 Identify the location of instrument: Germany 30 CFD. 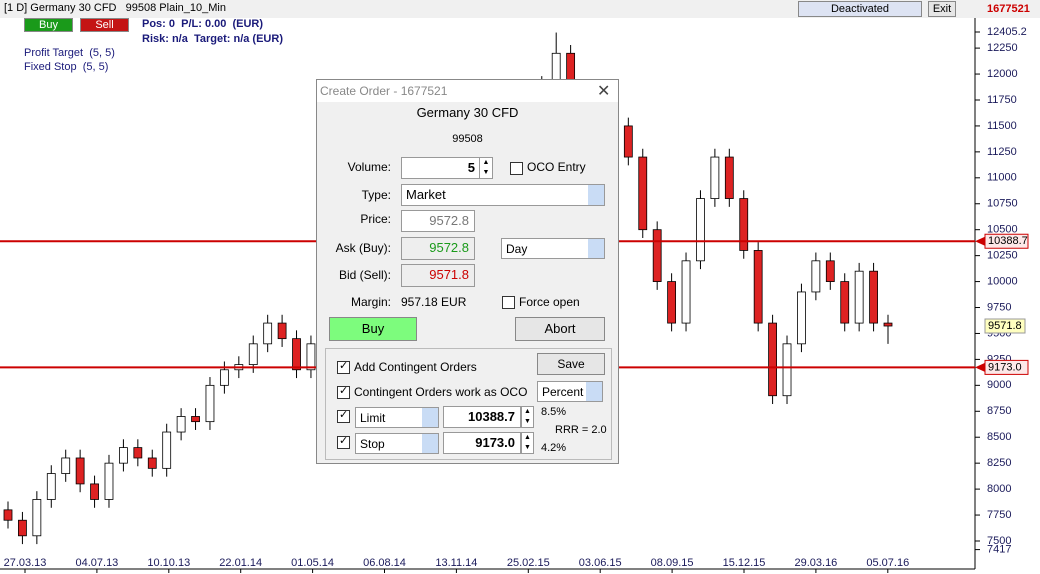
(467, 112).